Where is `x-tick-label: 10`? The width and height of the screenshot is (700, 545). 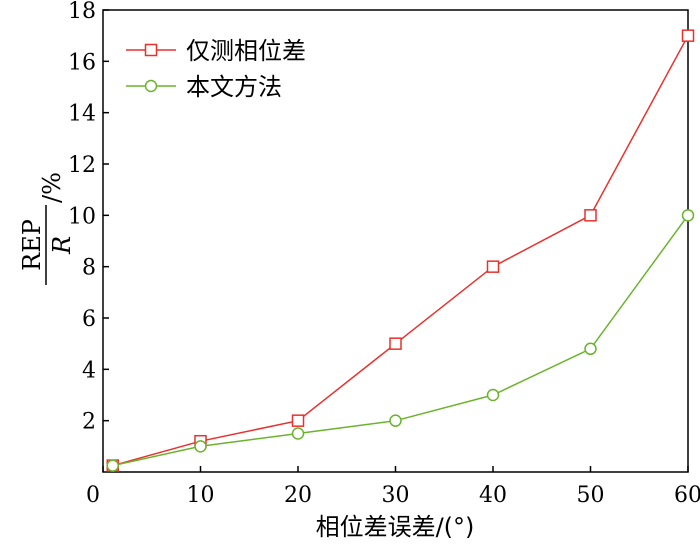 x-tick-label: 10 is located at coordinates (201, 495).